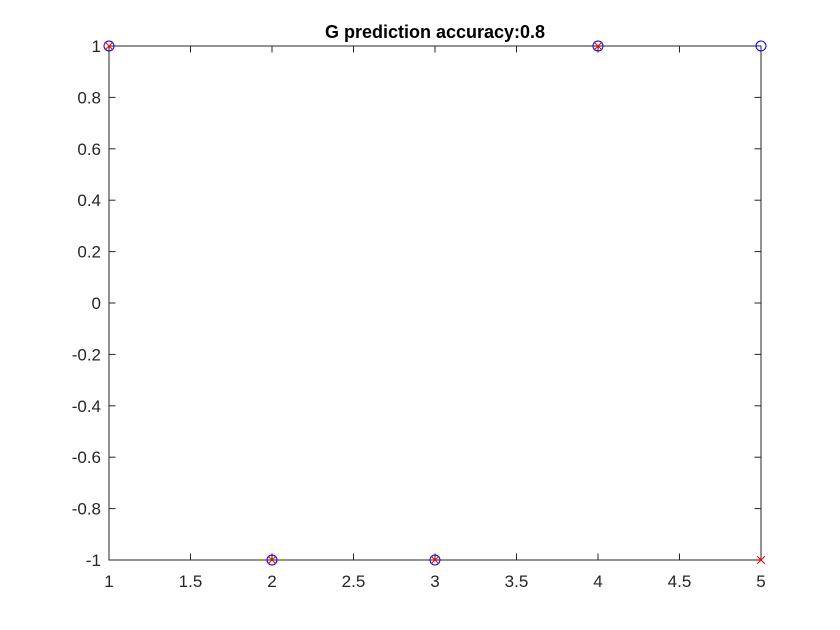 The height and width of the screenshot is (630, 840). I want to click on x-tick-label: 3, so click(434, 581).